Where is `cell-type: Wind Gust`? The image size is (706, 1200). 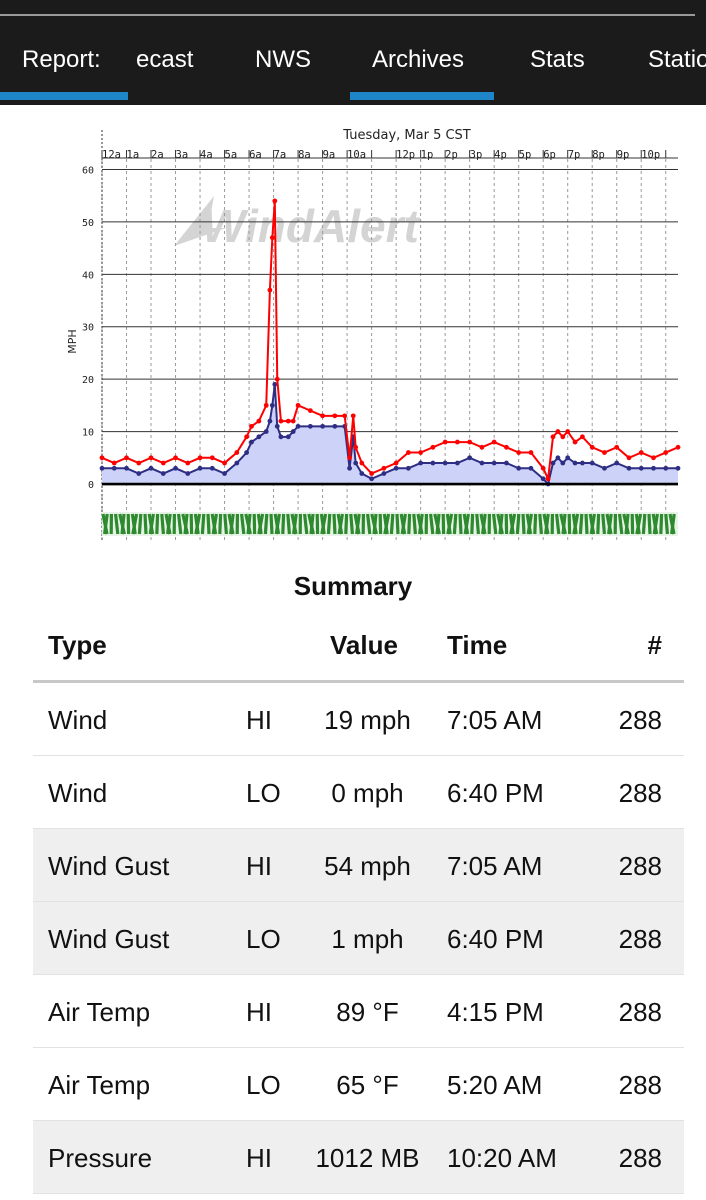
cell-type: Wind Gust is located at coordinates (109, 866).